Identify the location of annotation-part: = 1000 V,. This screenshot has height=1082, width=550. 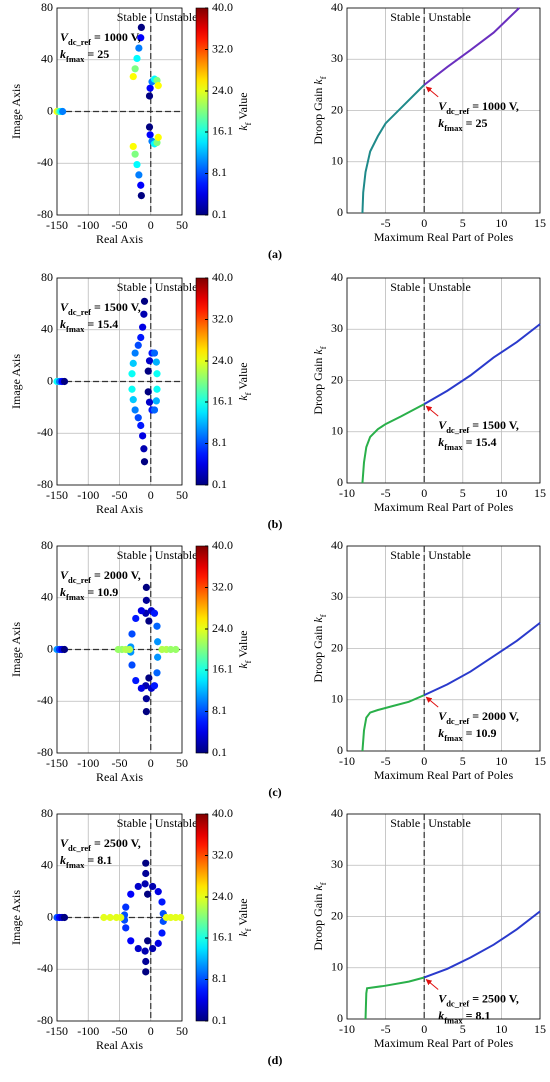
(494, 106).